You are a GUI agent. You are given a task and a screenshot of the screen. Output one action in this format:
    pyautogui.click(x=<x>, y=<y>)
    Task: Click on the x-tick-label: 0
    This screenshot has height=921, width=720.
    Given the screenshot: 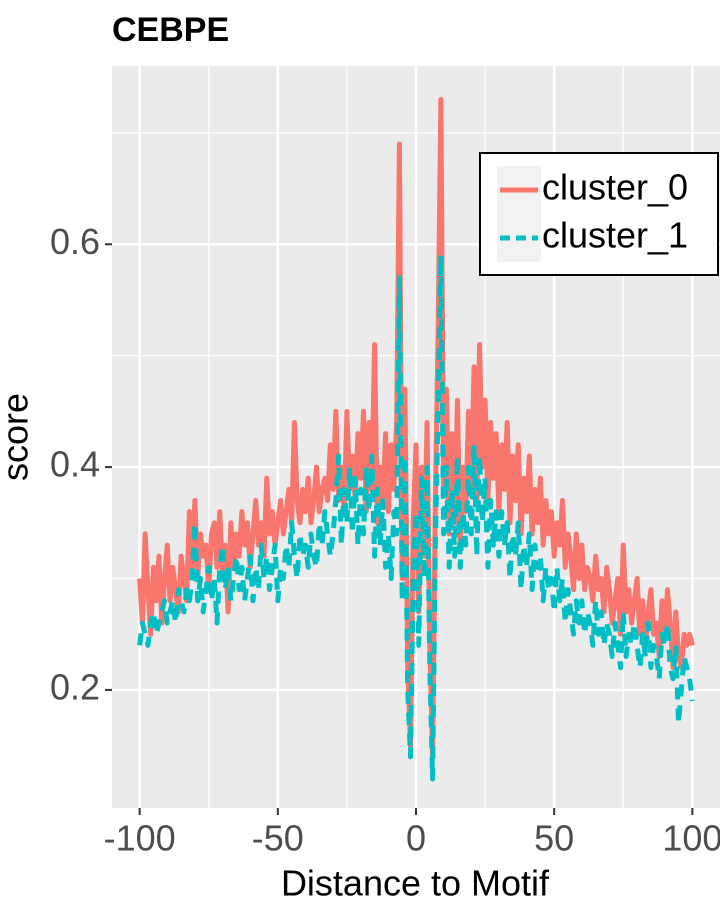 What is the action you would take?
    pyautogui.click(x=416, y=838)
    